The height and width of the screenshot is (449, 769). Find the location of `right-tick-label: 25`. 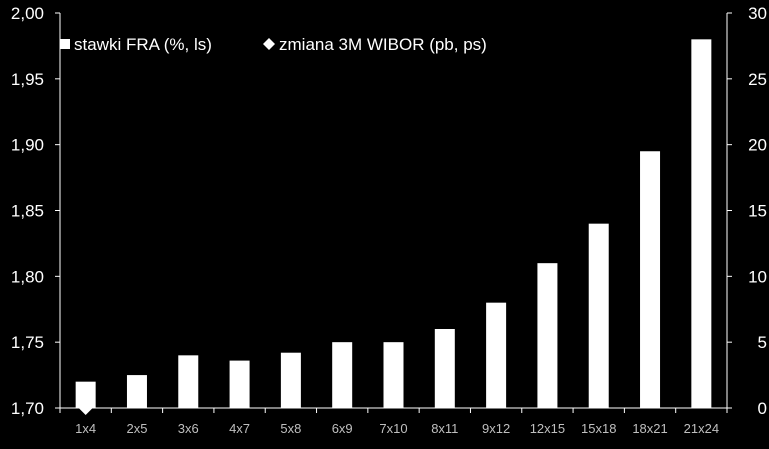

right-tick-label: 25 is located at coordinates (757, 79).